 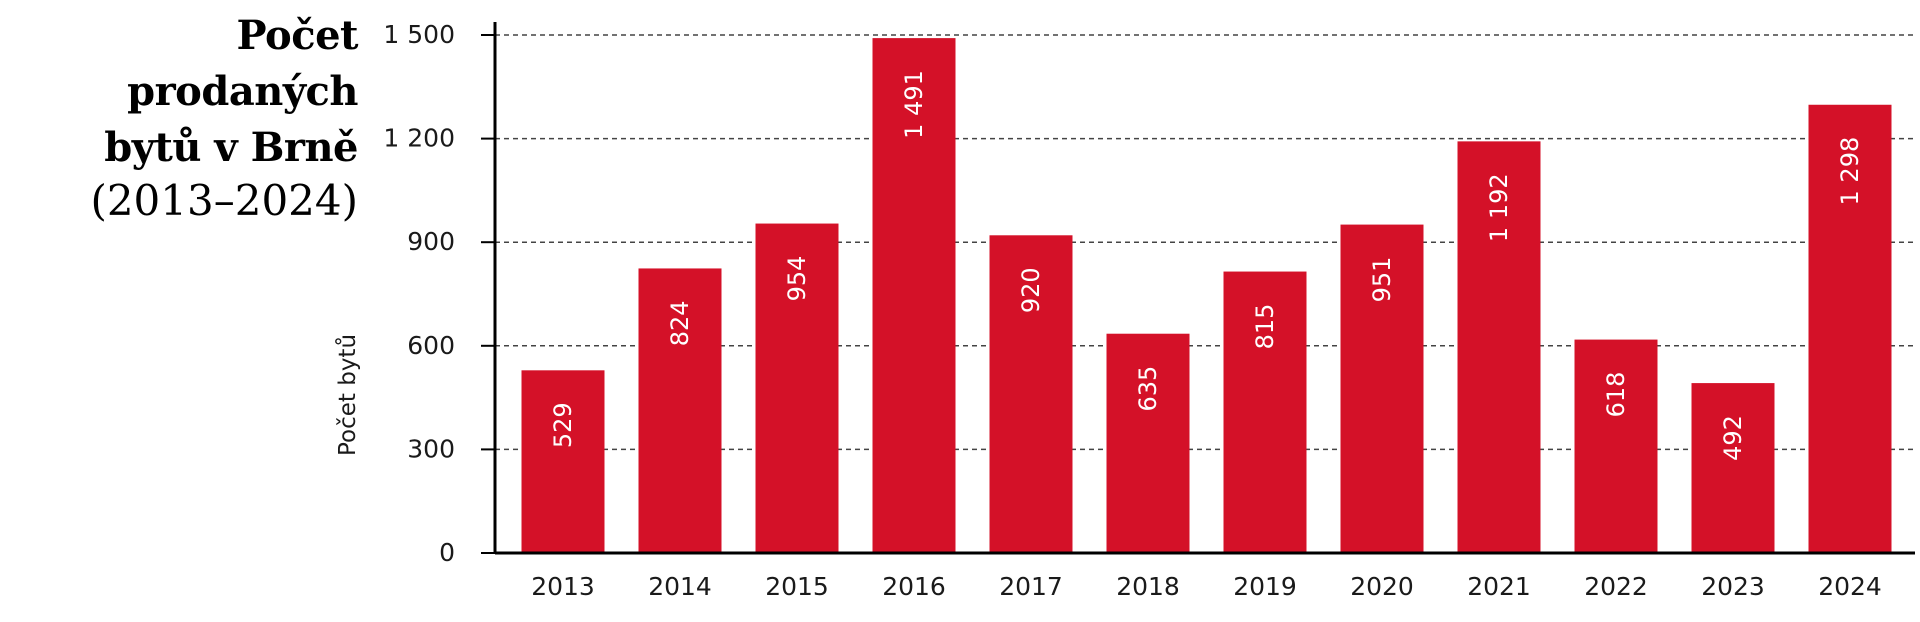 What do you see at coordinates (1382, 388) in the screenshot?
I see `bar-2020` at bounding box center [1382, 388].